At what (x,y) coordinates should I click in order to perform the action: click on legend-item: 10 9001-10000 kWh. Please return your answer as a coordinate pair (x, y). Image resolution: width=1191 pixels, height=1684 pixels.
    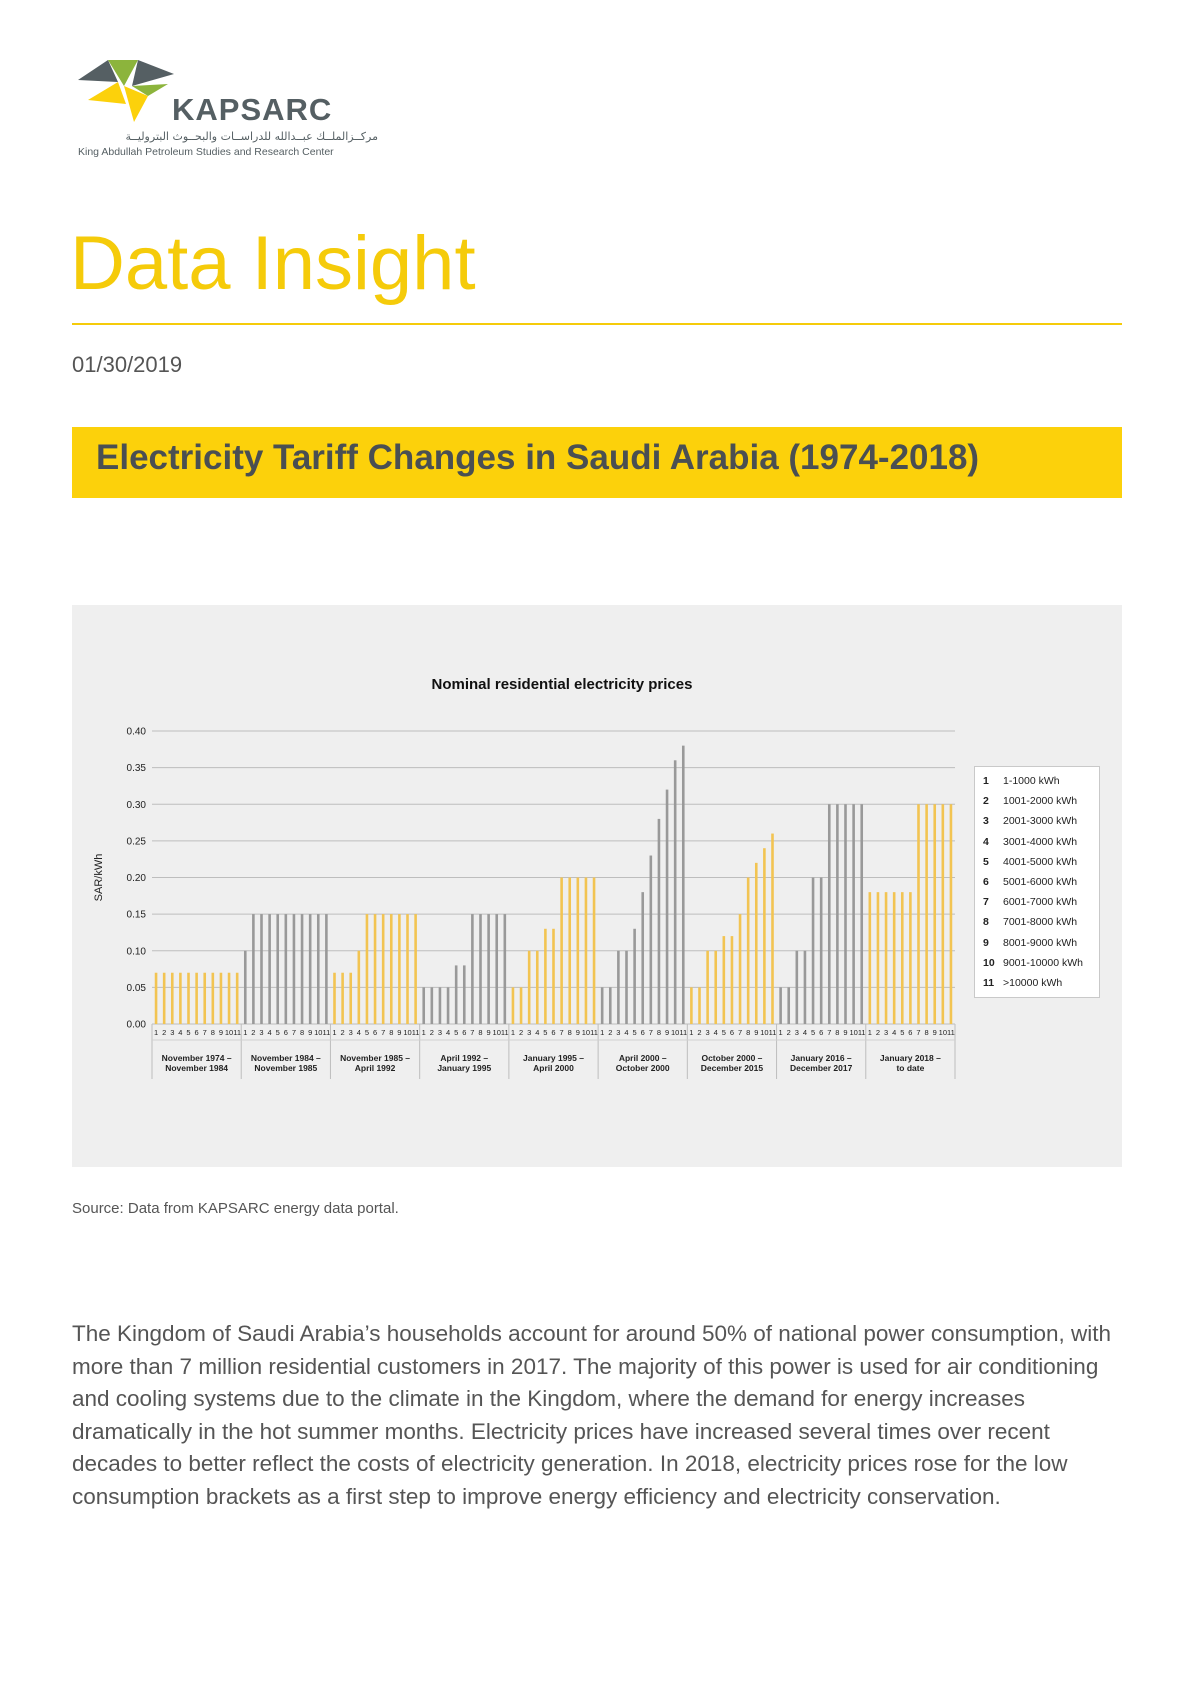
    Looking at the image, I should click on (1037, 967).